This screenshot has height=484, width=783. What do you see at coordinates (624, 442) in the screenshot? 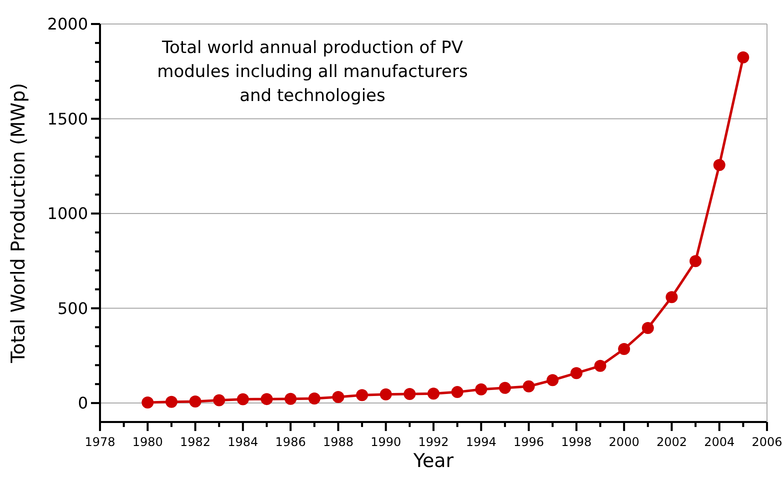
I see `x-tick-label: 2000` at bounding box center [624, 442].